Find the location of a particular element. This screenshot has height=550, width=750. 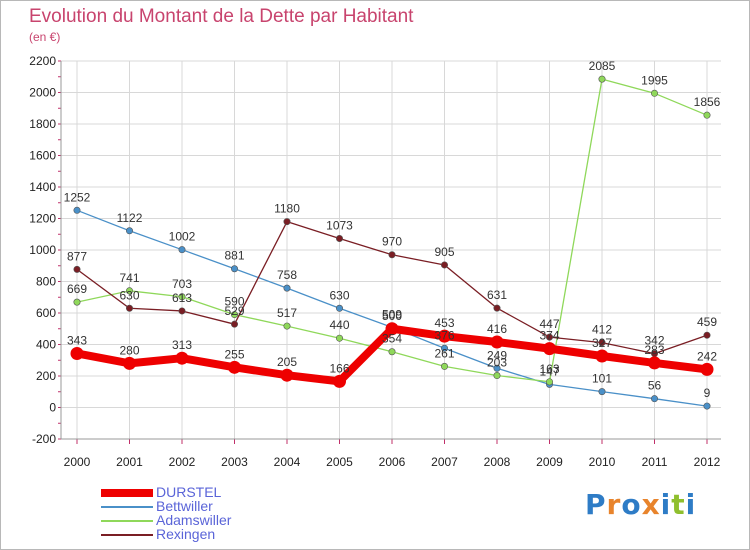

data-label-bettwiller: 9 is located at coordinates (707, 393).